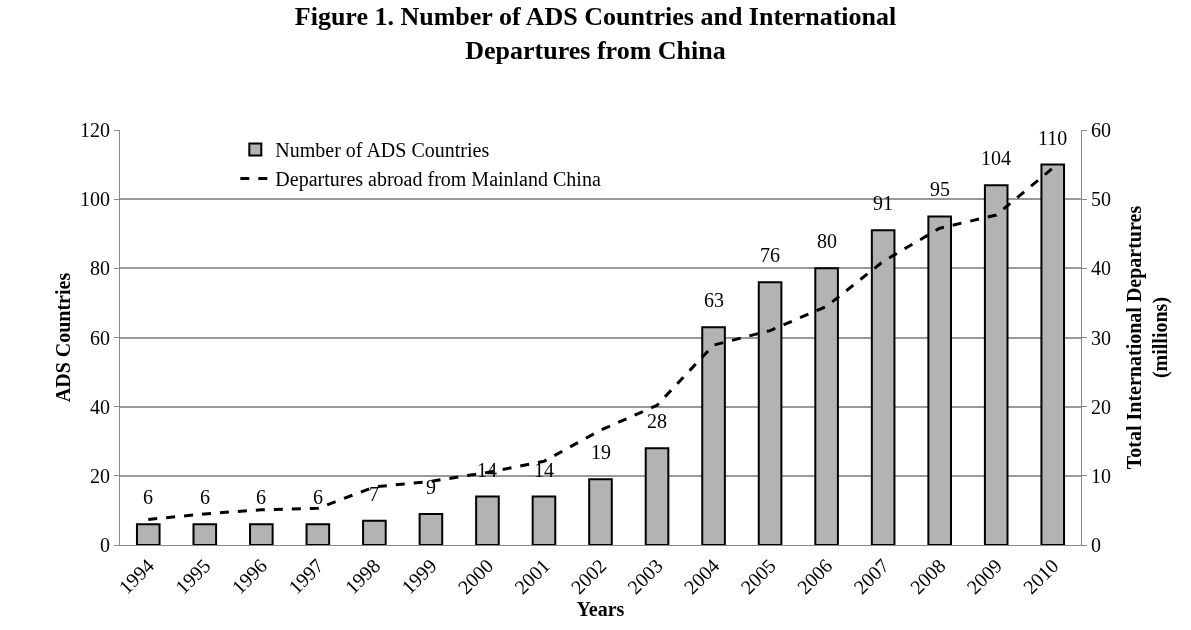 The height and width of the screenshot is (630, 1191). I want to click on y-tick-label: 80, so click(100, 268).